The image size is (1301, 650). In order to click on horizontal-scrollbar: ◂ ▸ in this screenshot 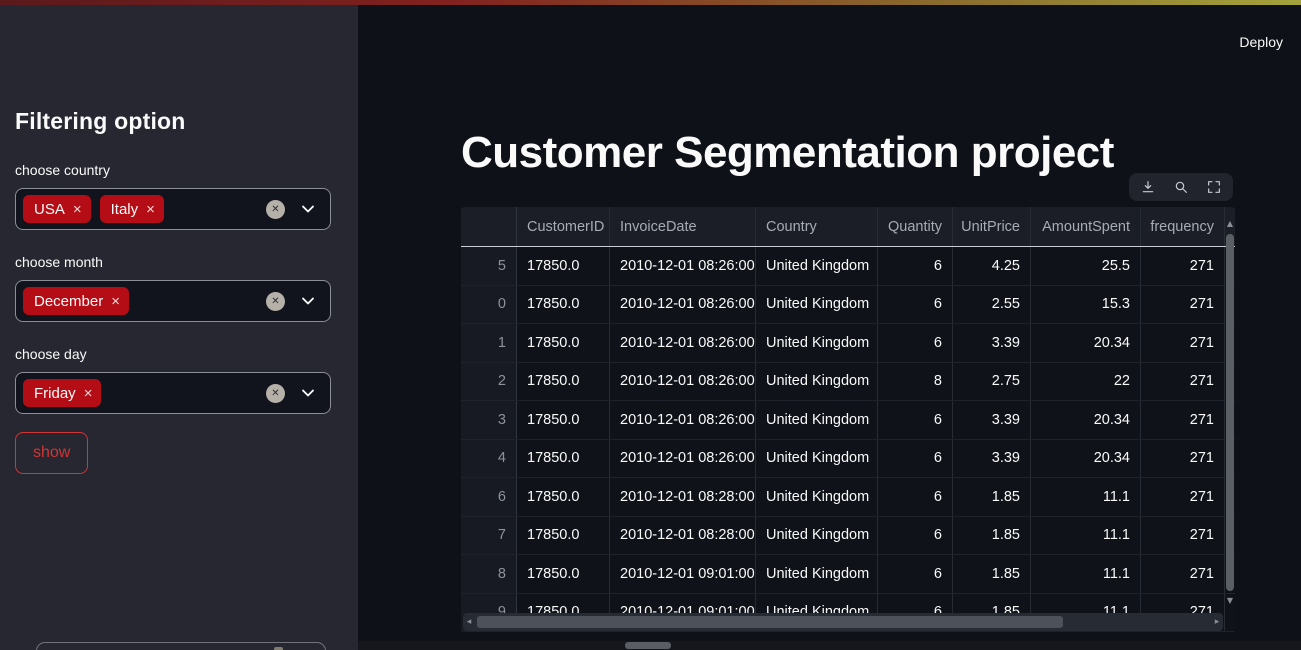, I will do `click(843, 622)`.